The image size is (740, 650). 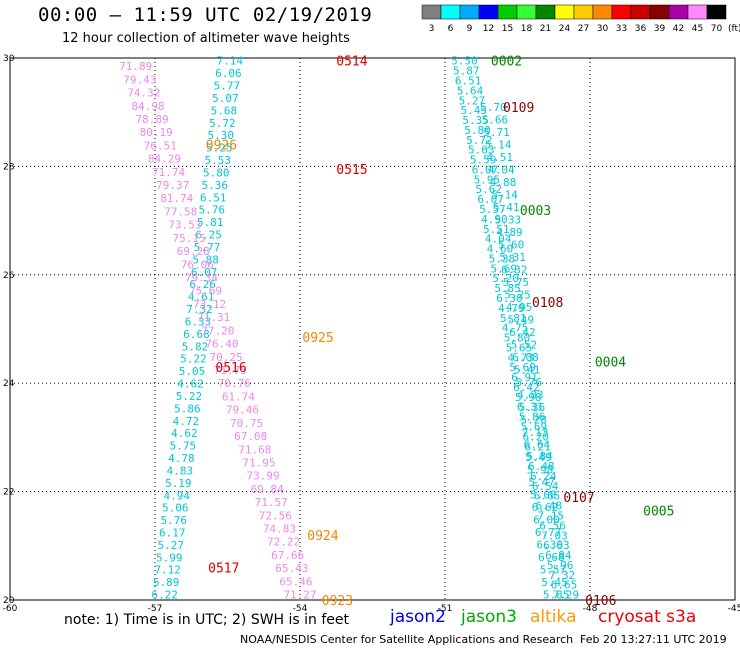 What do you see at coordinates (545, 29) in the screenshot?
I see `color-scale-label: 21` at bounding box center [545, 29].